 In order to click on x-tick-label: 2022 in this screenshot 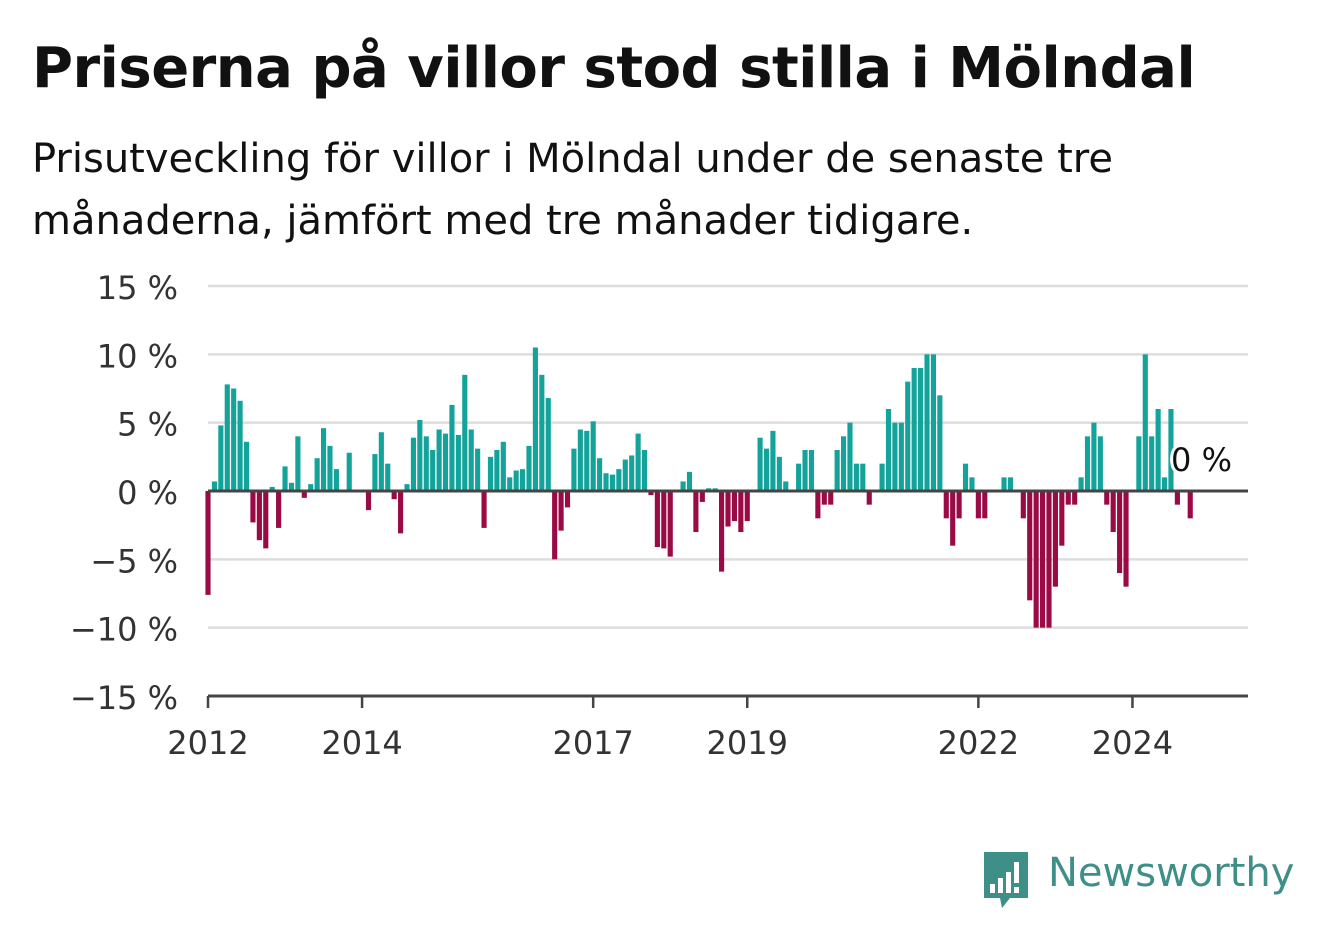, I will do `click(978, 743)`.